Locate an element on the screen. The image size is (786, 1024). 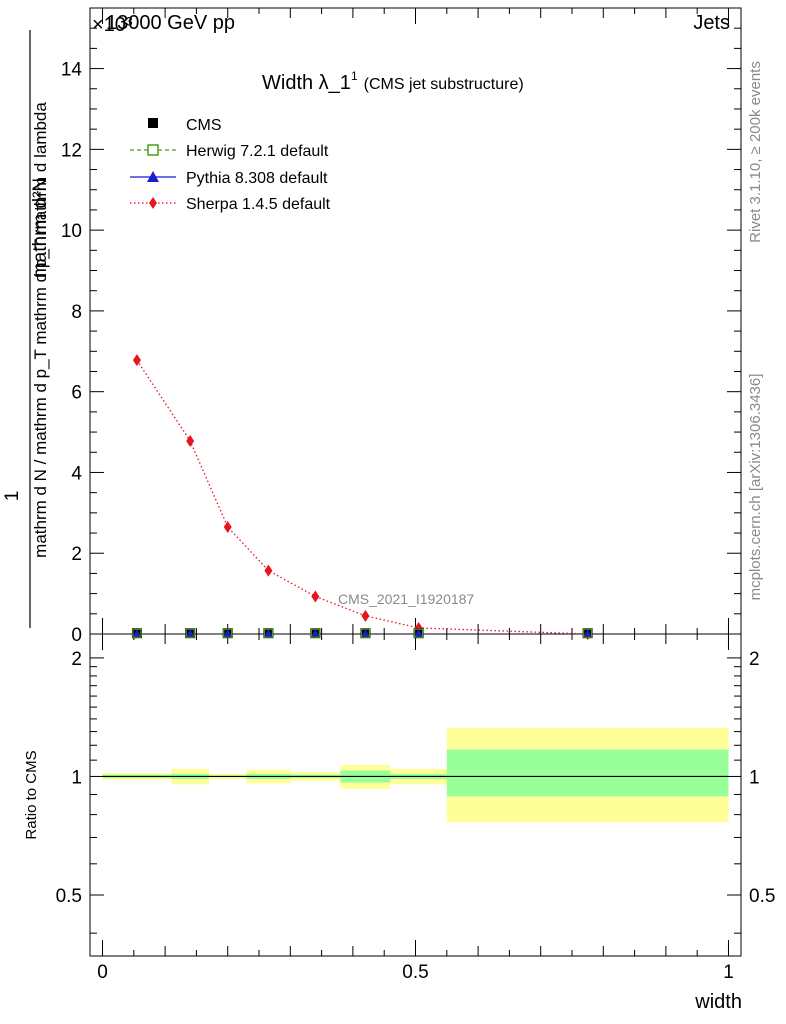
legend-pythia-marker is located at coordinates (153, 176).